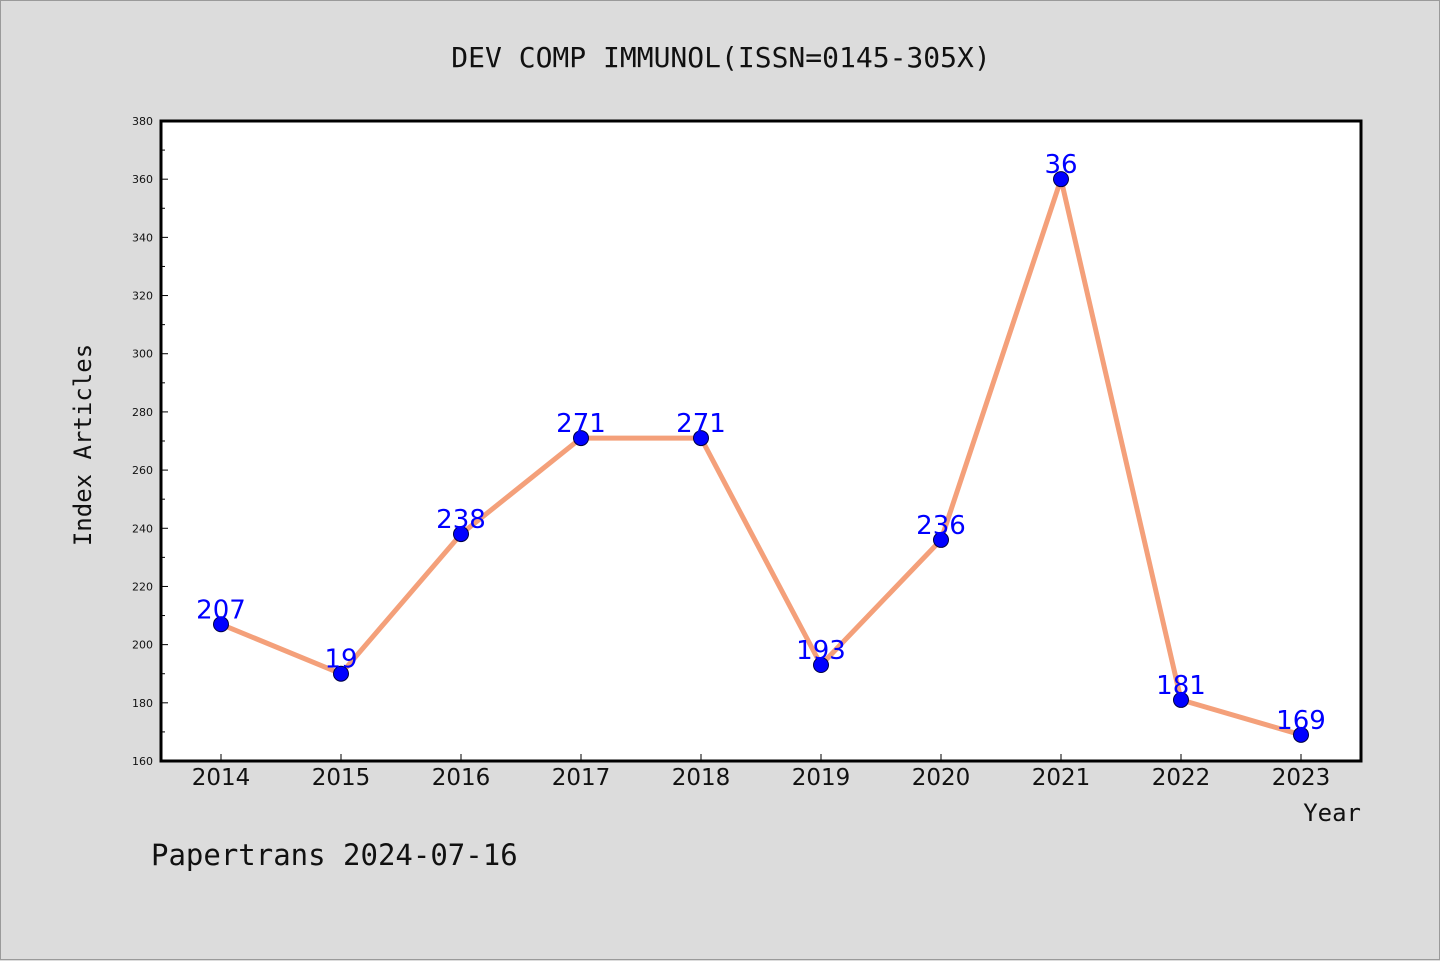  What do you see at coordinates (1301, 778) in the screenshot?
I see `x-tick-label: 2023` at bounding box center [1301, 778].